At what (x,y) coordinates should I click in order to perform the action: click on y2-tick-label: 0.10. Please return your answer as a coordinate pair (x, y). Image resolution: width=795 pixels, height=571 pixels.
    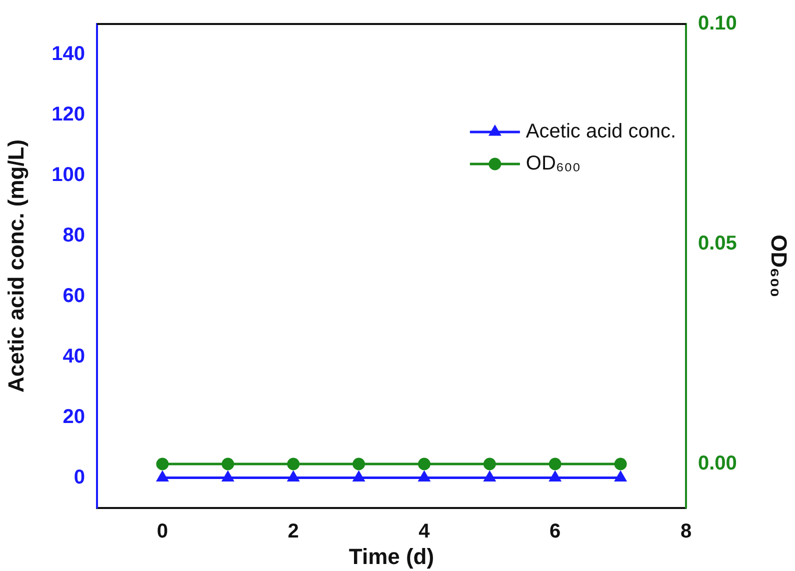
    Looking at the image, I should click on (717, 23).